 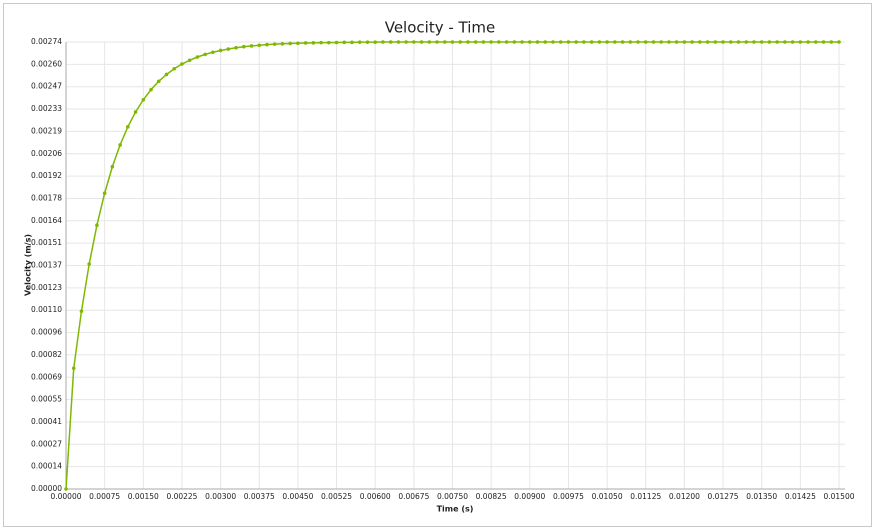 I want to click on y-tick-label: 0.00274, so click(x=46, y=41).